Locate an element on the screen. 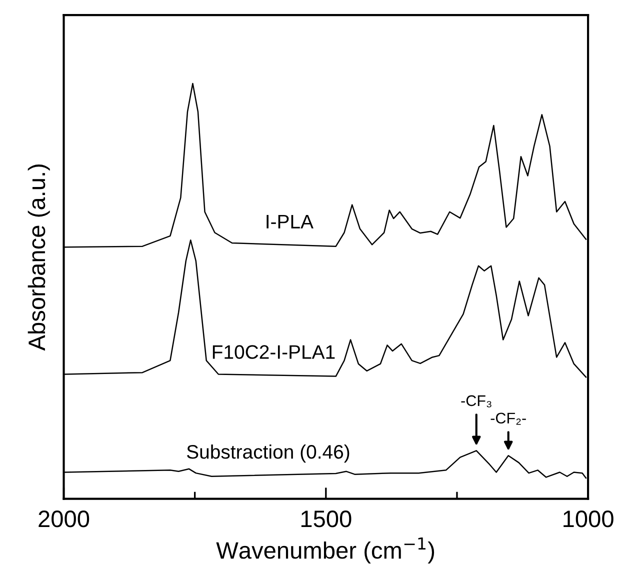 The width and height of the screenshot is (619, 578). x-axis-title: Wavenumber (cm$^{−1}$) is located at coordinates (325, 550).